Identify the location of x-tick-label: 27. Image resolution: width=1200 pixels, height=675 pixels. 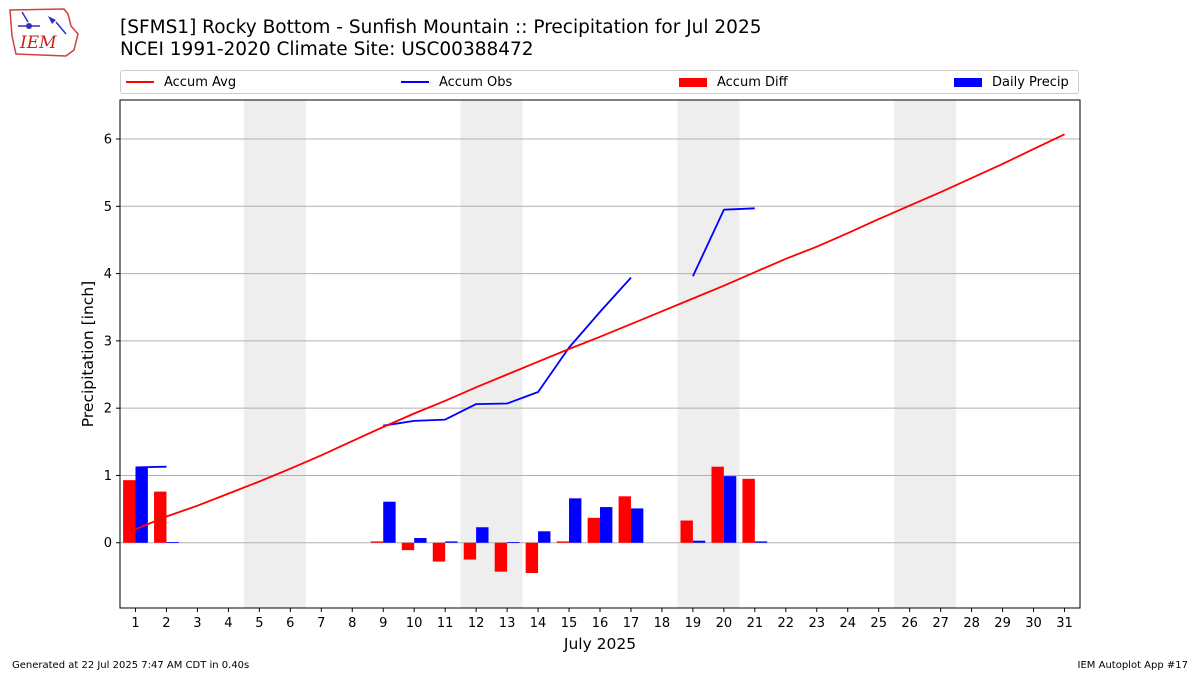
(940, 623).